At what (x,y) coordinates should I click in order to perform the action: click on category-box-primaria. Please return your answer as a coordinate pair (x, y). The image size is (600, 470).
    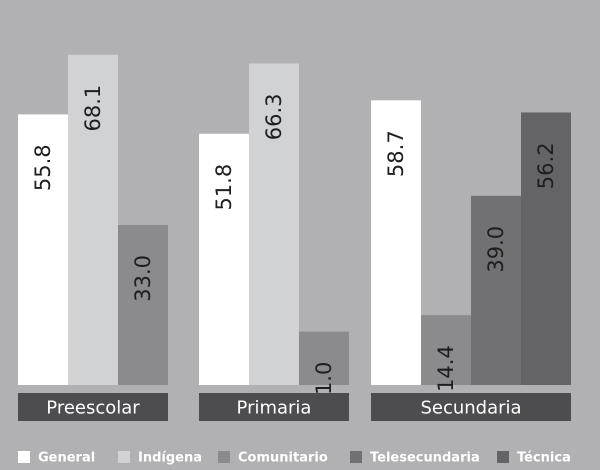
    Looking at the image, I should click on (274, 407).